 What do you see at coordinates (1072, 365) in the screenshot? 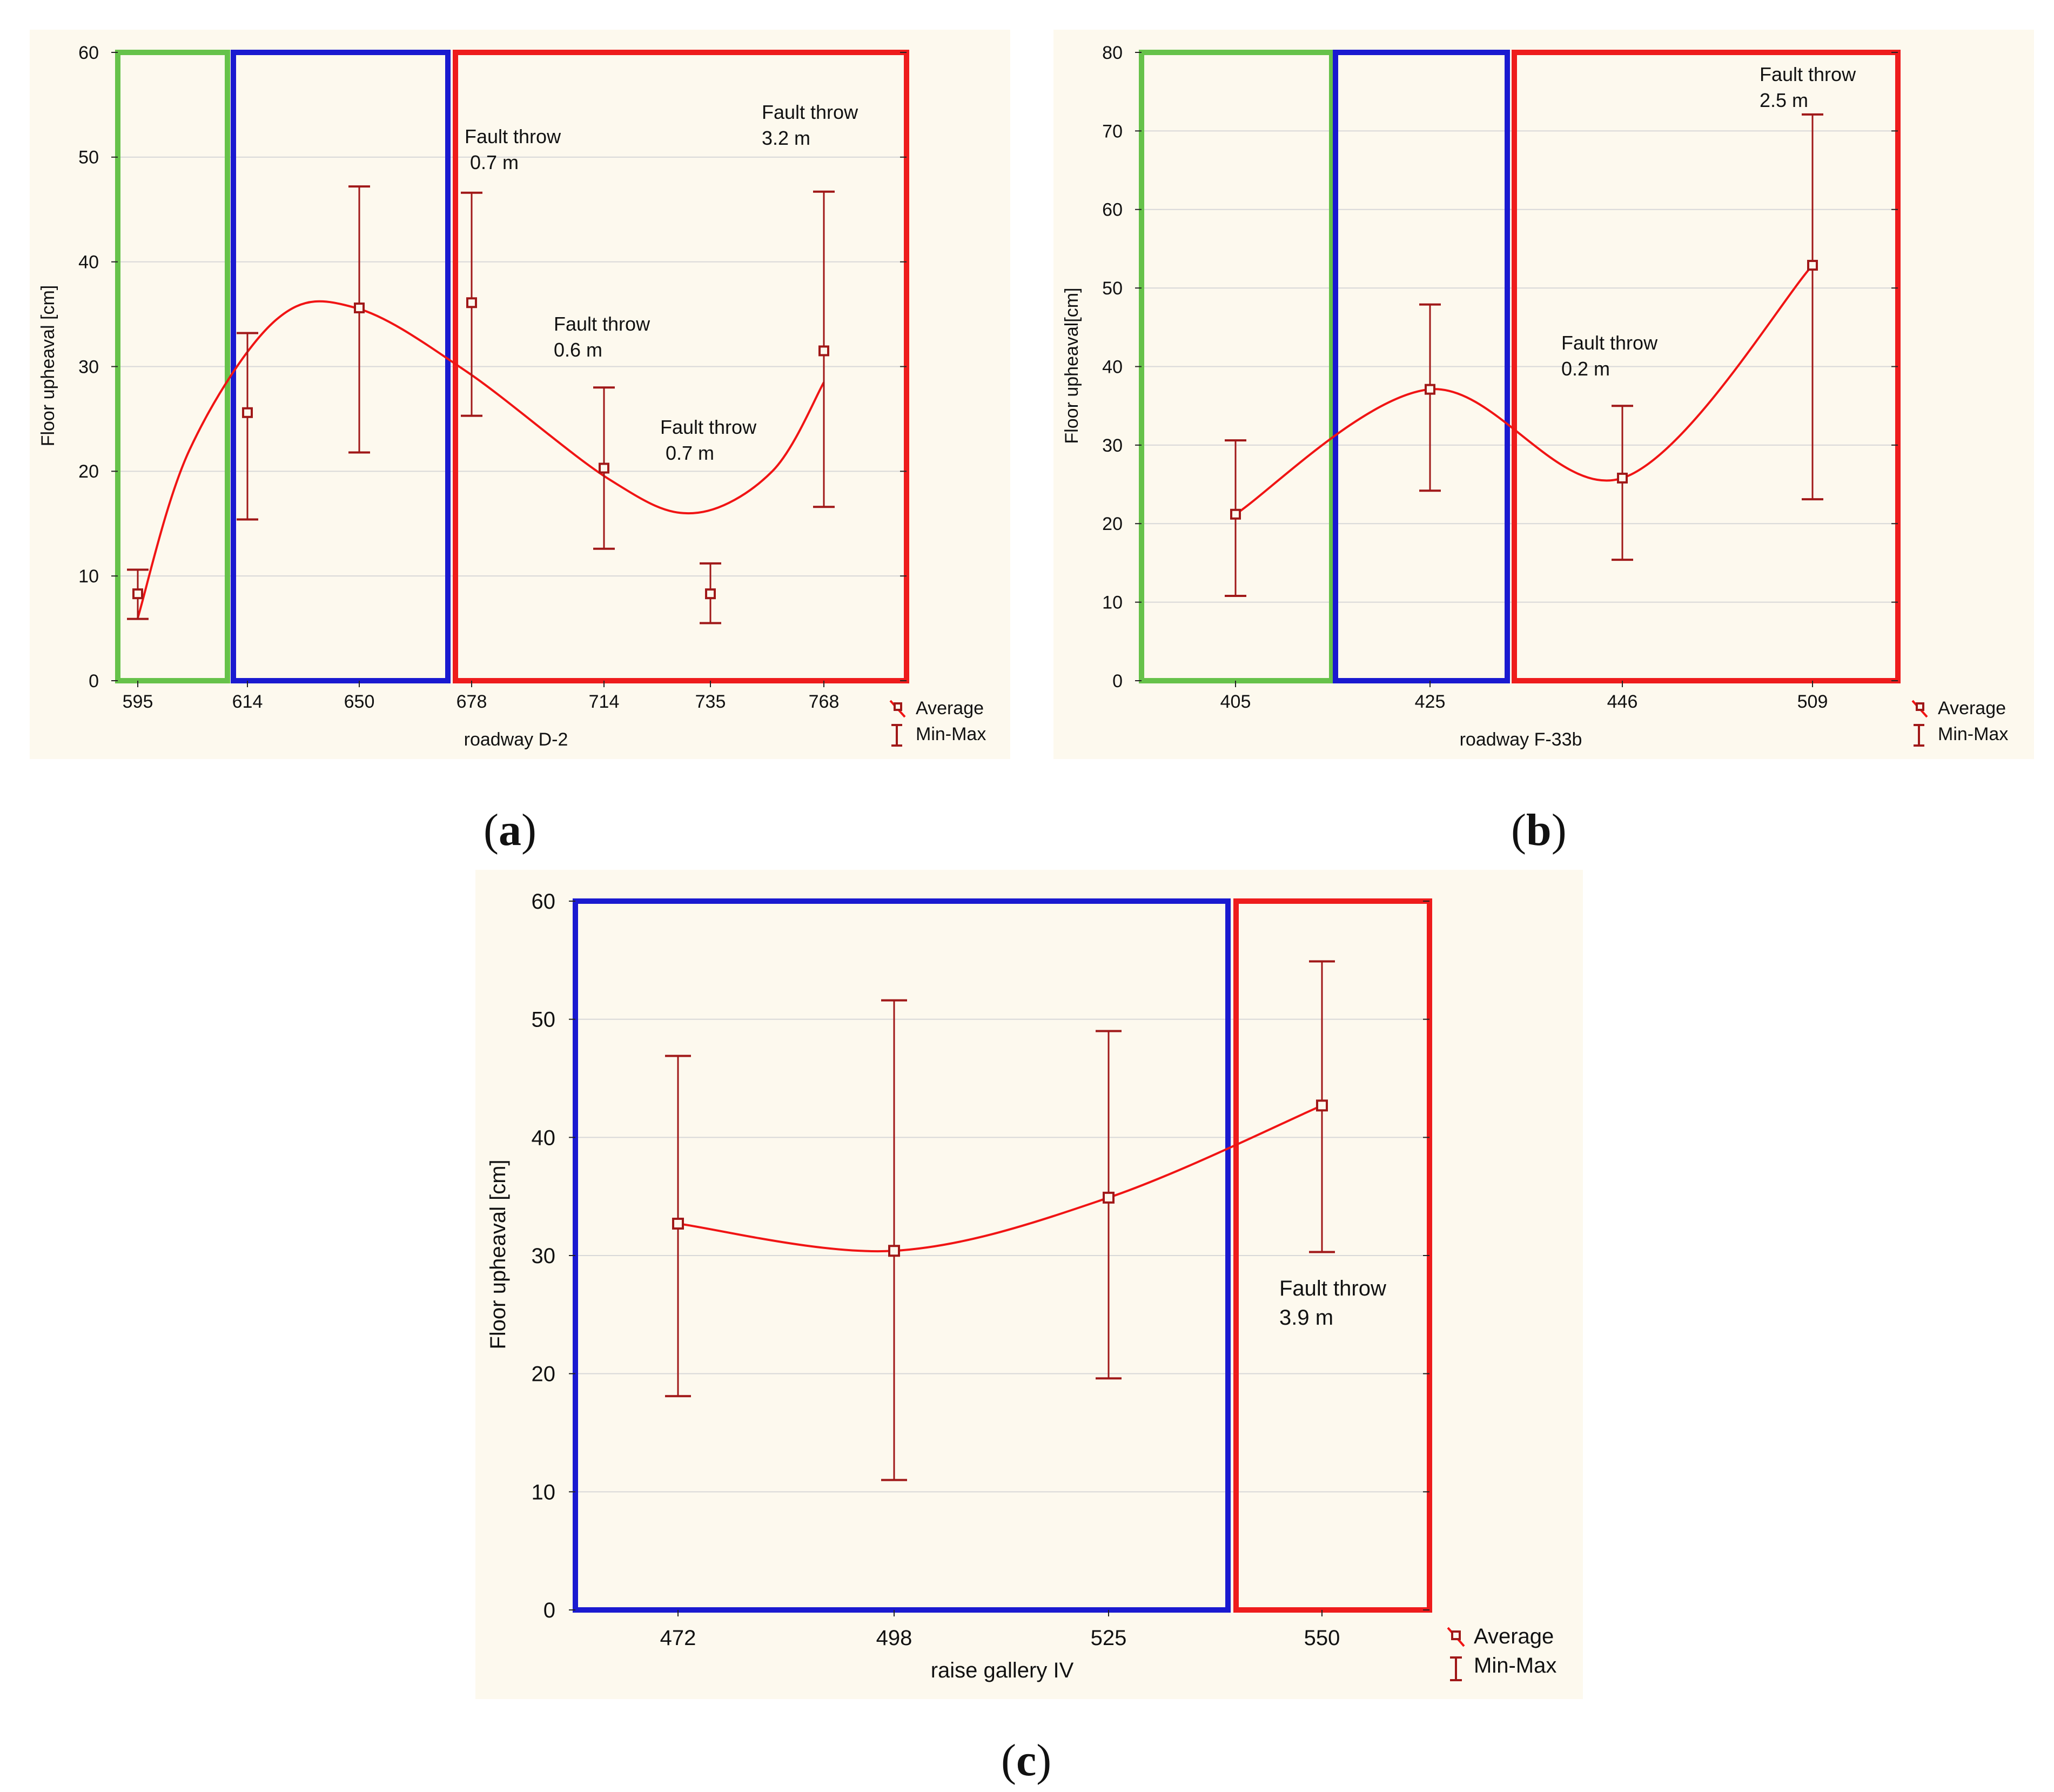
I see `chart-b-ylabel: Floor upheaval[cm]` at bounding box center [1072, 365].